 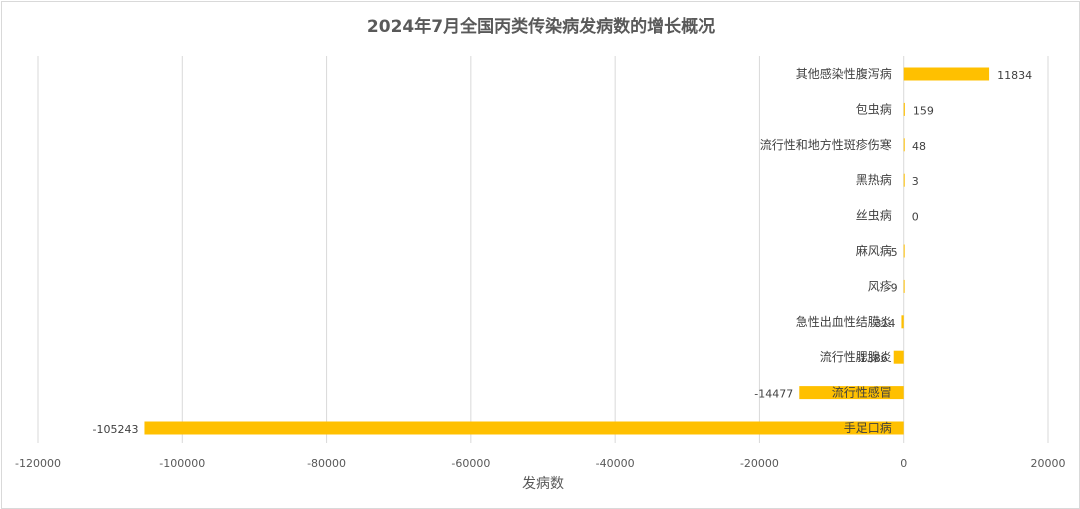 I want to click on category-label: 手足口病, so click(x=868, y=427).